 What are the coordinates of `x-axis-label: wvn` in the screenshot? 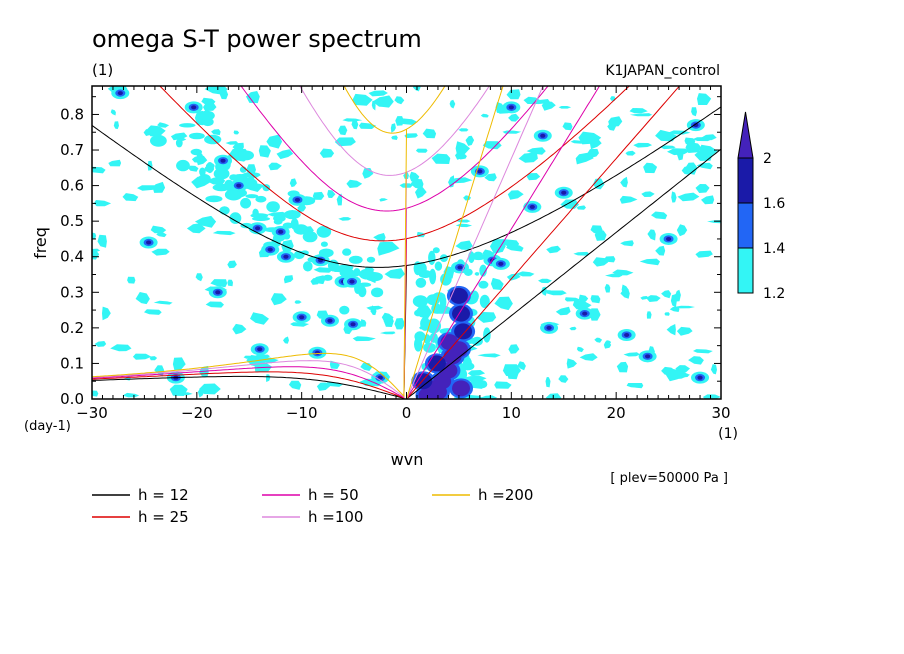 It's located at (407, 459).